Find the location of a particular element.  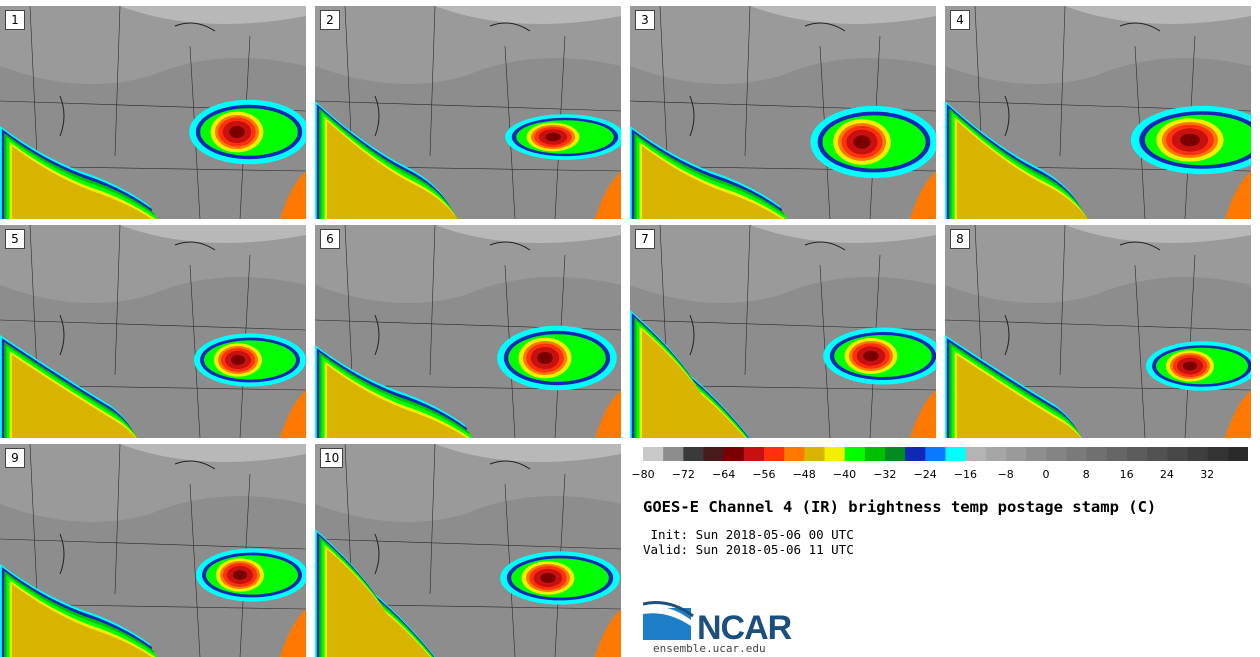

init-time: Init: Sun 2018-05-06 00 UTC is located at coordinates (748, 534).